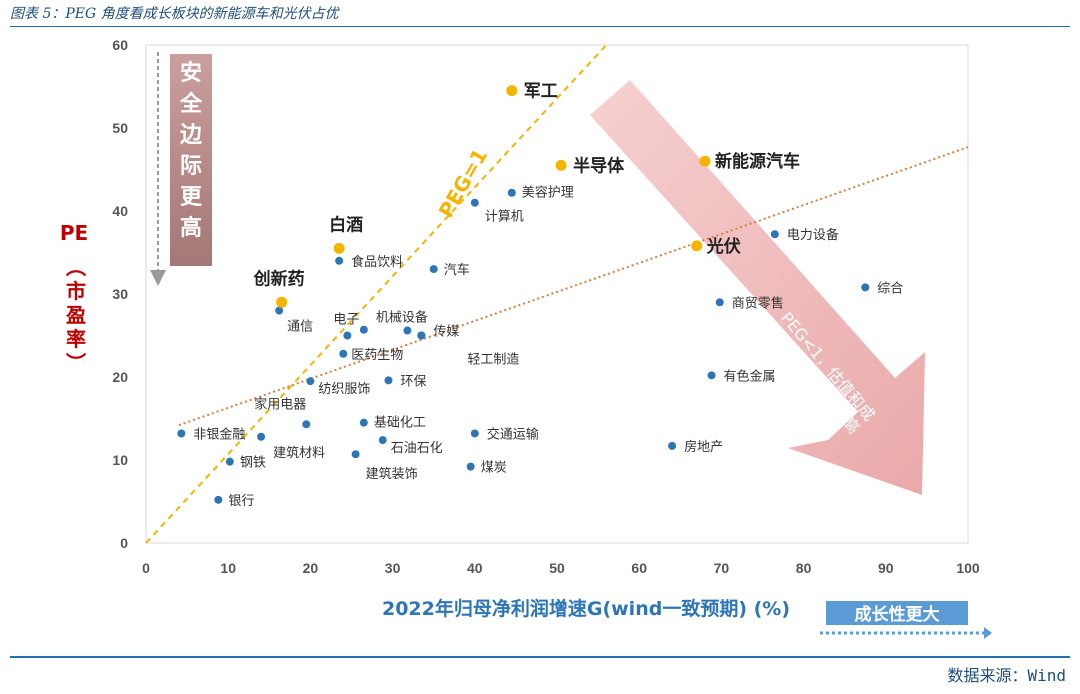 The width and height of the screenshot is (1080, 694). Describe the element at coordinates (890, 288) in the screenshot. I see `data-point-label: 综合` at that location.